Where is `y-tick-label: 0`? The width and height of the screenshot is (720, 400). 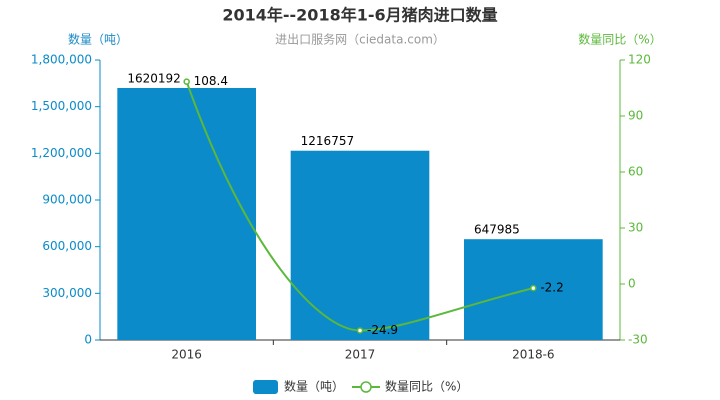
y-tick-label: 0 is located at coordinates (88, 340).